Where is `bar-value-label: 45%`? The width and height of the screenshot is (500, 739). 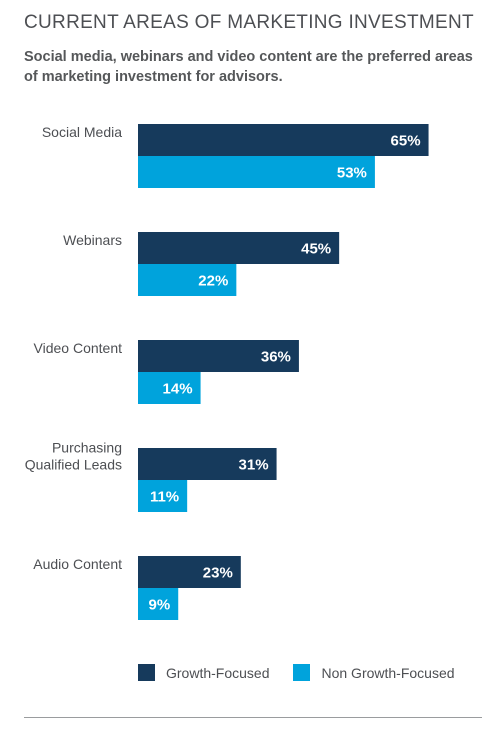
bar-value-label: 45% is located at coordinates (316, 249).